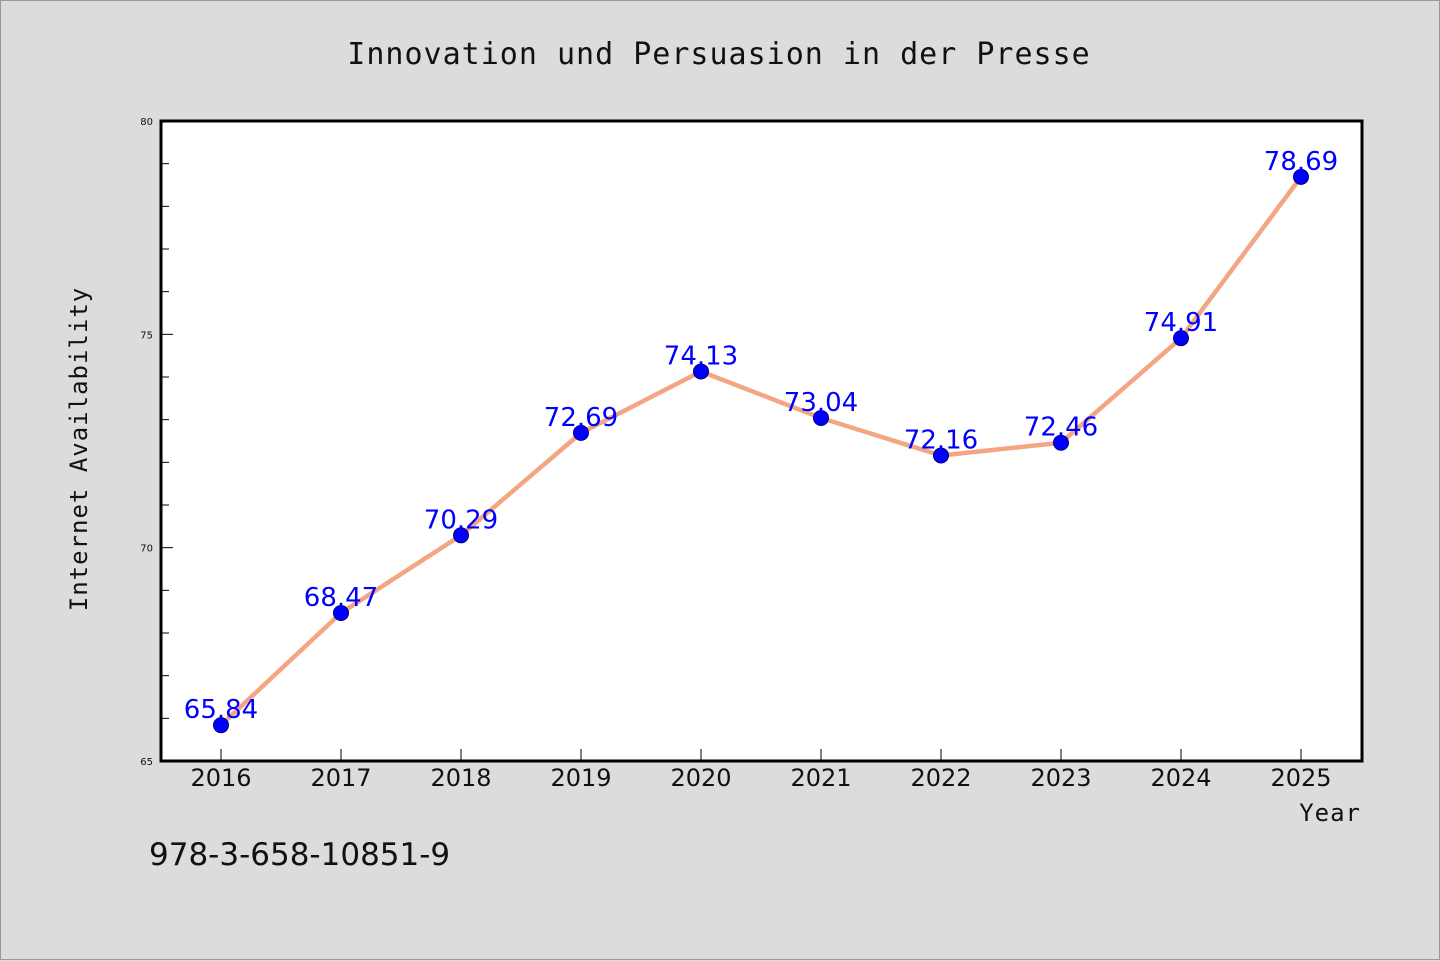 This screenshot has width=1440, height=961. Describe the element at coordinates (1180, 778) in the screenshot. I see `x-tick-label: 2024` at that location.